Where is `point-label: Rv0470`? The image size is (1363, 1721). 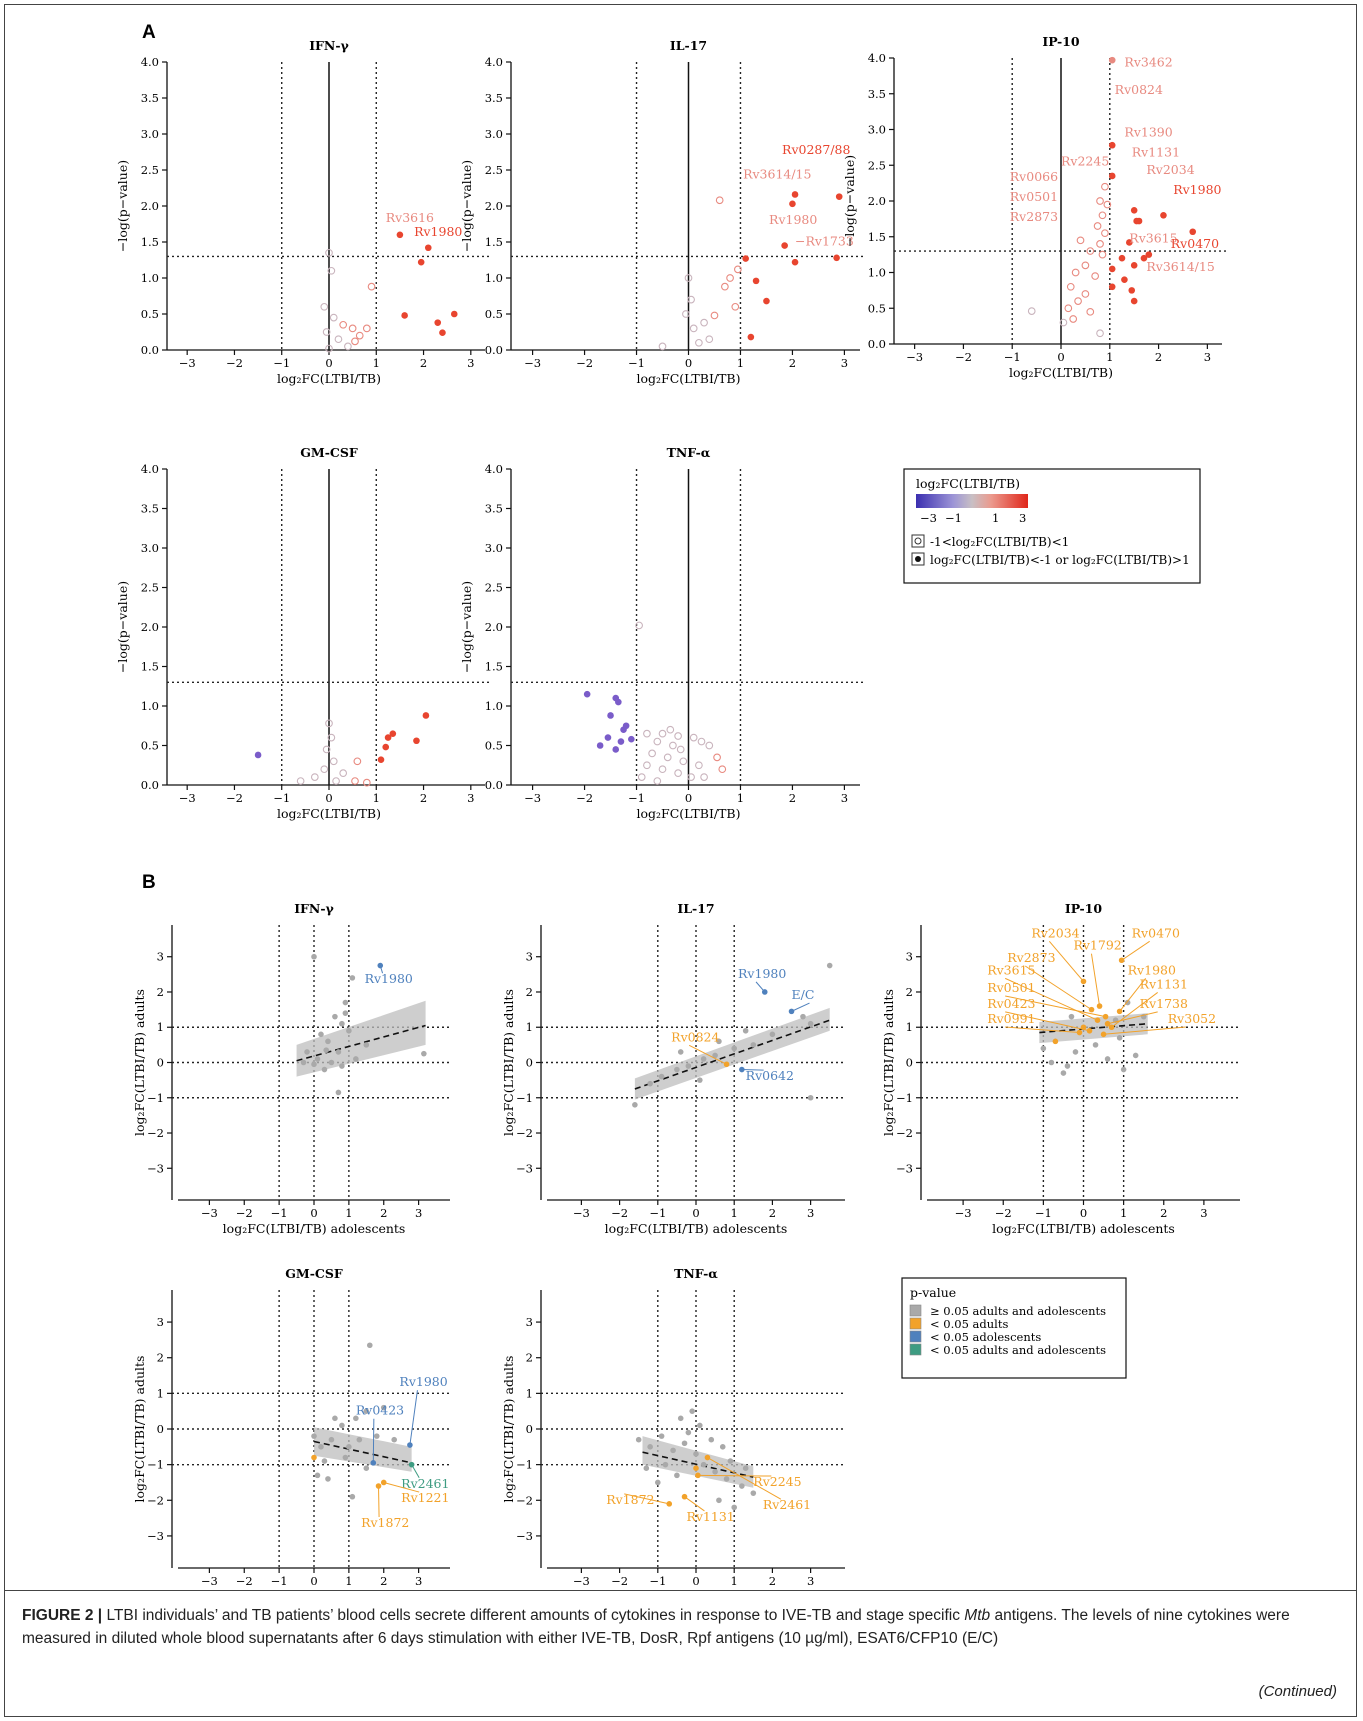 point-label: Rv0470 is located at coordinates (1195, 243).